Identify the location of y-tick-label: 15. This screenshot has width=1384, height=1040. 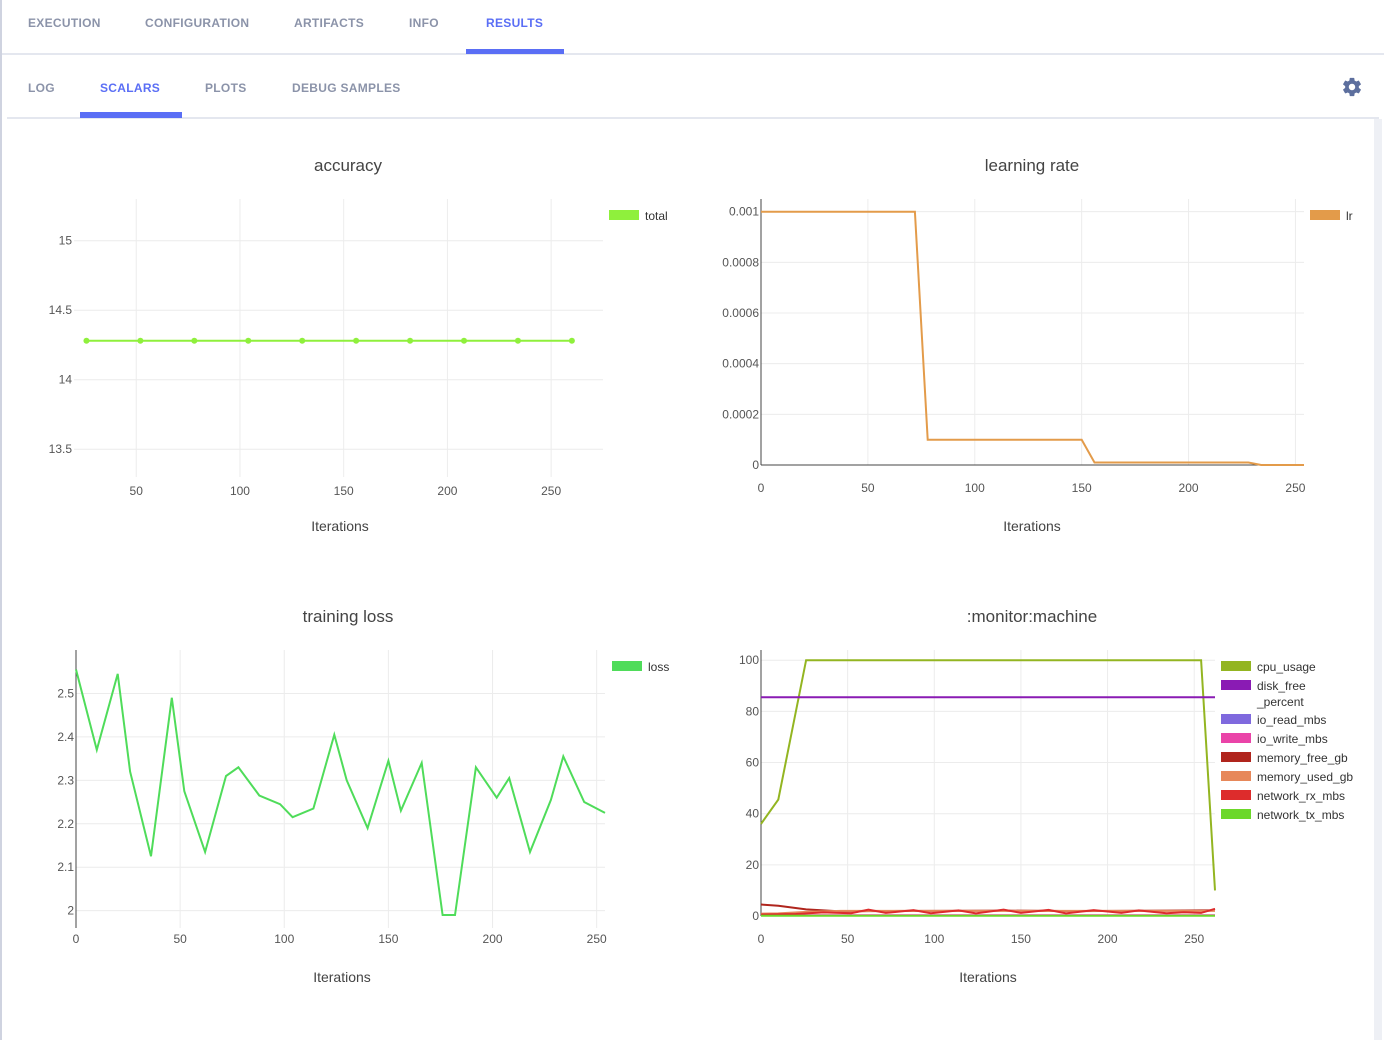
(66, 241).